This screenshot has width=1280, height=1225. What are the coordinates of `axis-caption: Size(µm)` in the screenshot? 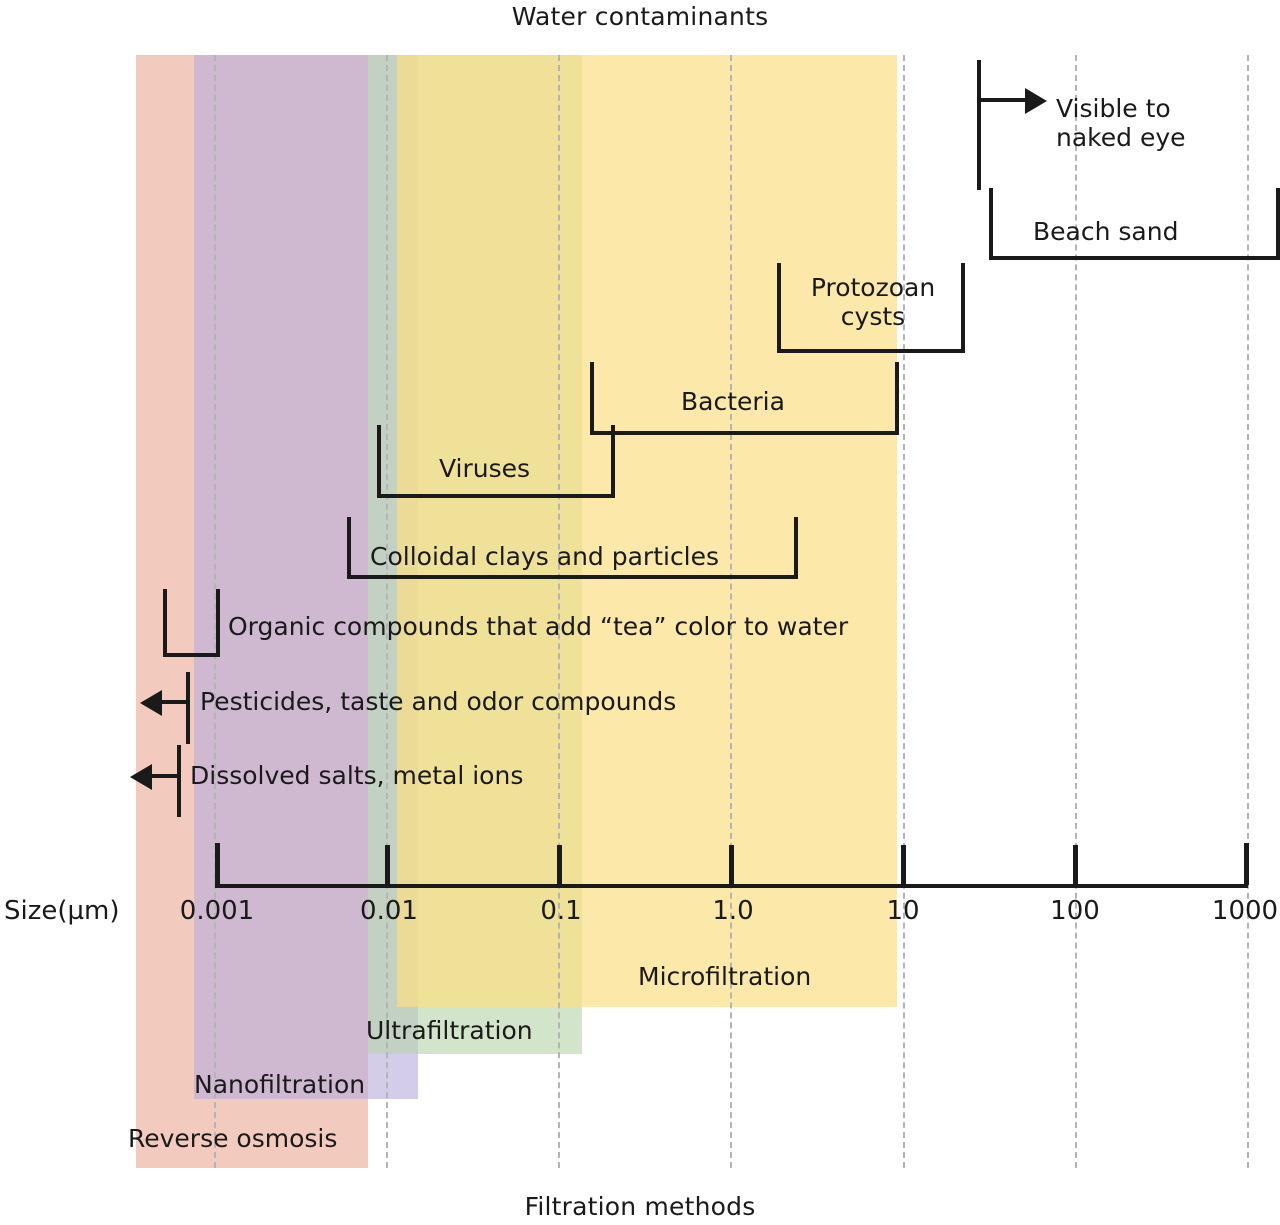 It's located at (62, 911).